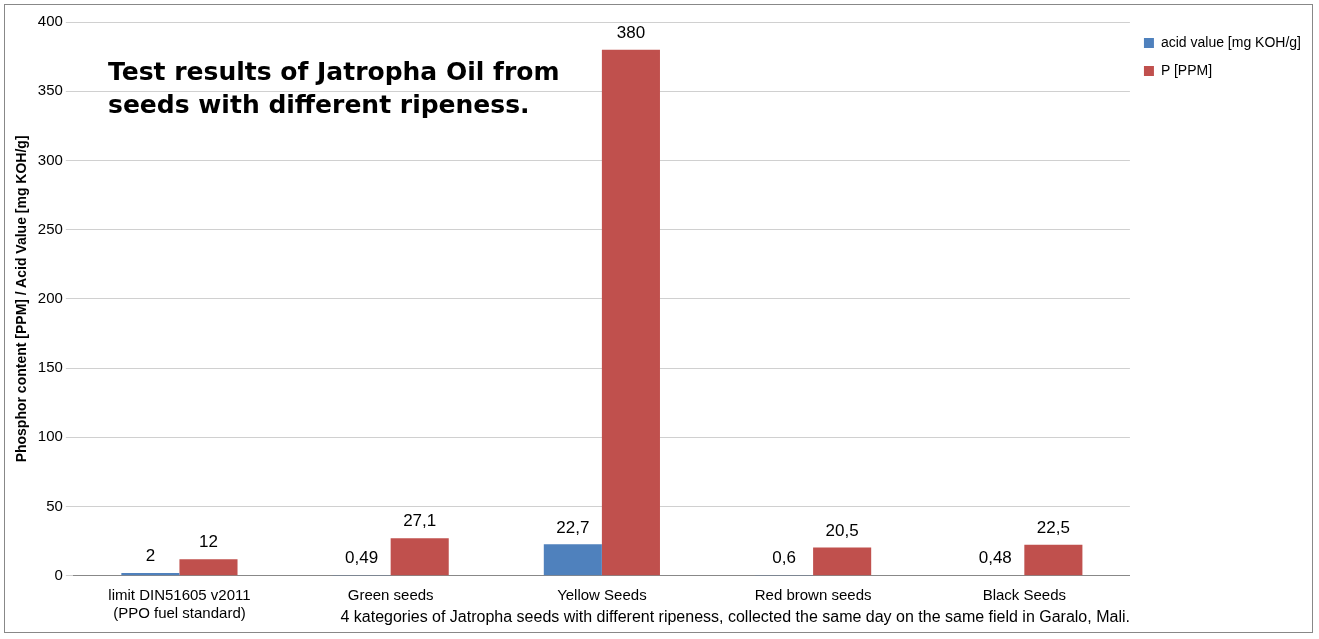 The image size is (1319, 639). What do you see at coordinates (842, 530) in the screenshot?
I see `data-label: 20,5` at bounding box center [842, 530].